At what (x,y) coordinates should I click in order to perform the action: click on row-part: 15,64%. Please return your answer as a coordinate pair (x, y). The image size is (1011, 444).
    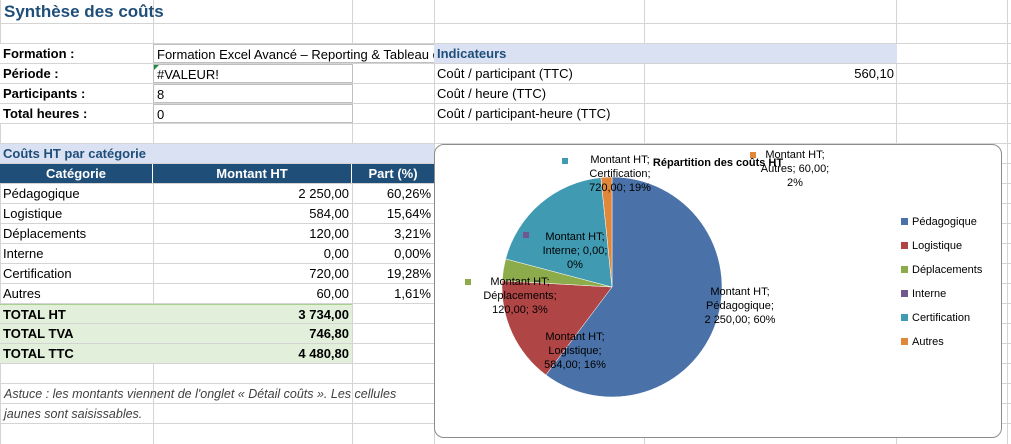
    Looking at the image, I should click on (408, 213).